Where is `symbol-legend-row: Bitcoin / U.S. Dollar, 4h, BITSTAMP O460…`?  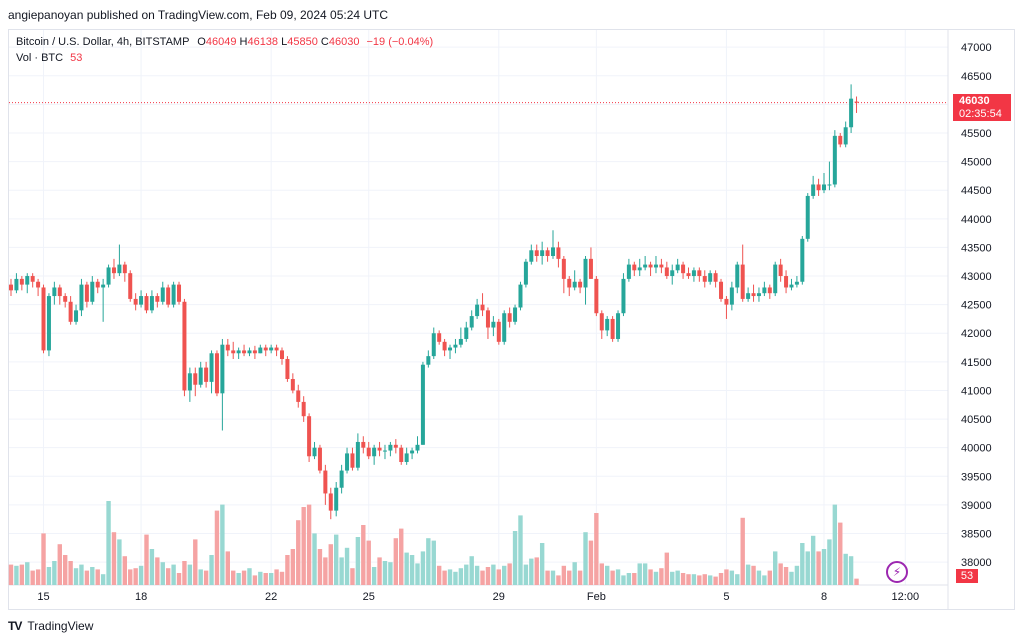 symbol-legend-row: Bitcoin / U.S. Dollar, 4h, BITSTAMP O460… is located at coordinates (224, 42).